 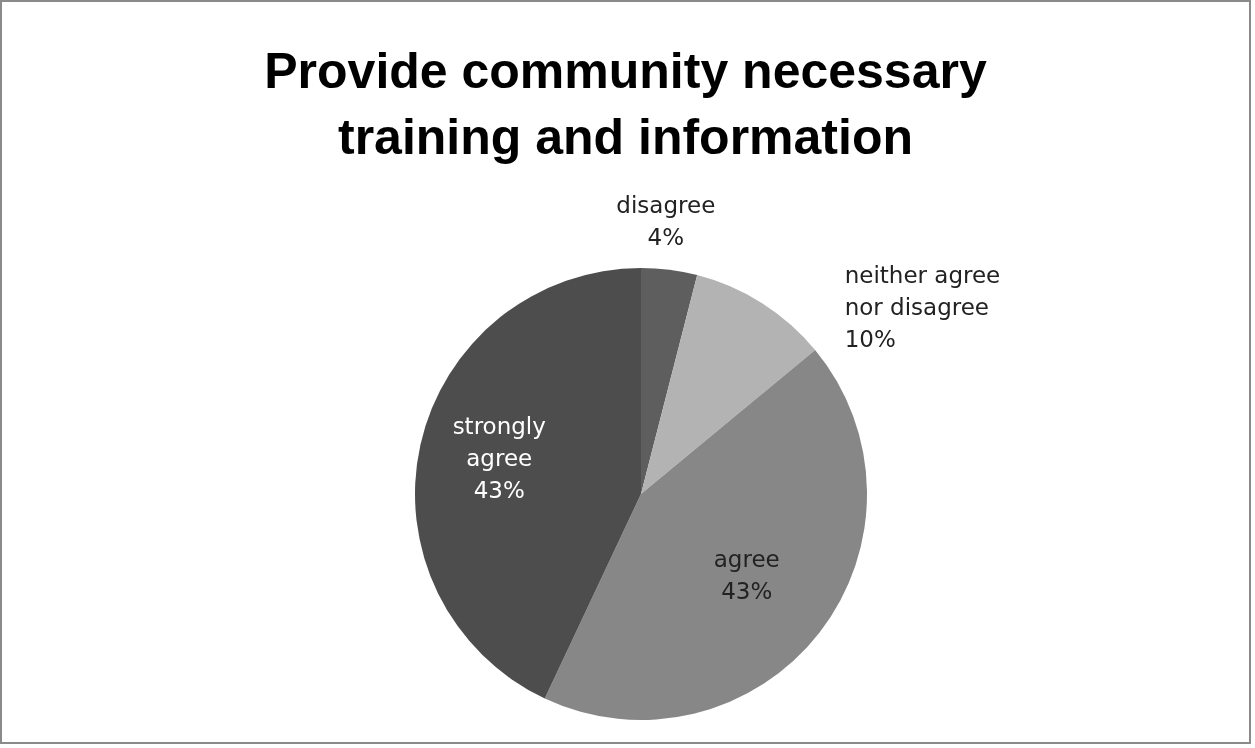 What do you see at coordinates (922, 291) in the screenshot?
I see `slice-label: neither agree nor disagree` at bounding box center [922, 291].